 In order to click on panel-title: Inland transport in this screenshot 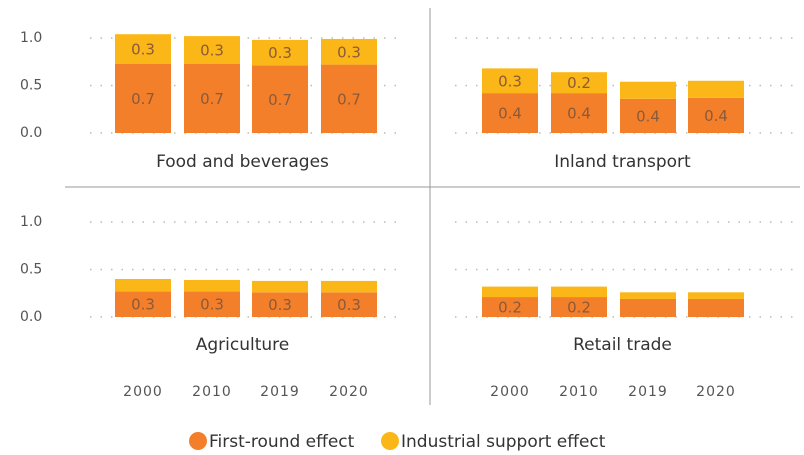, I will do `click(622, 162)`.